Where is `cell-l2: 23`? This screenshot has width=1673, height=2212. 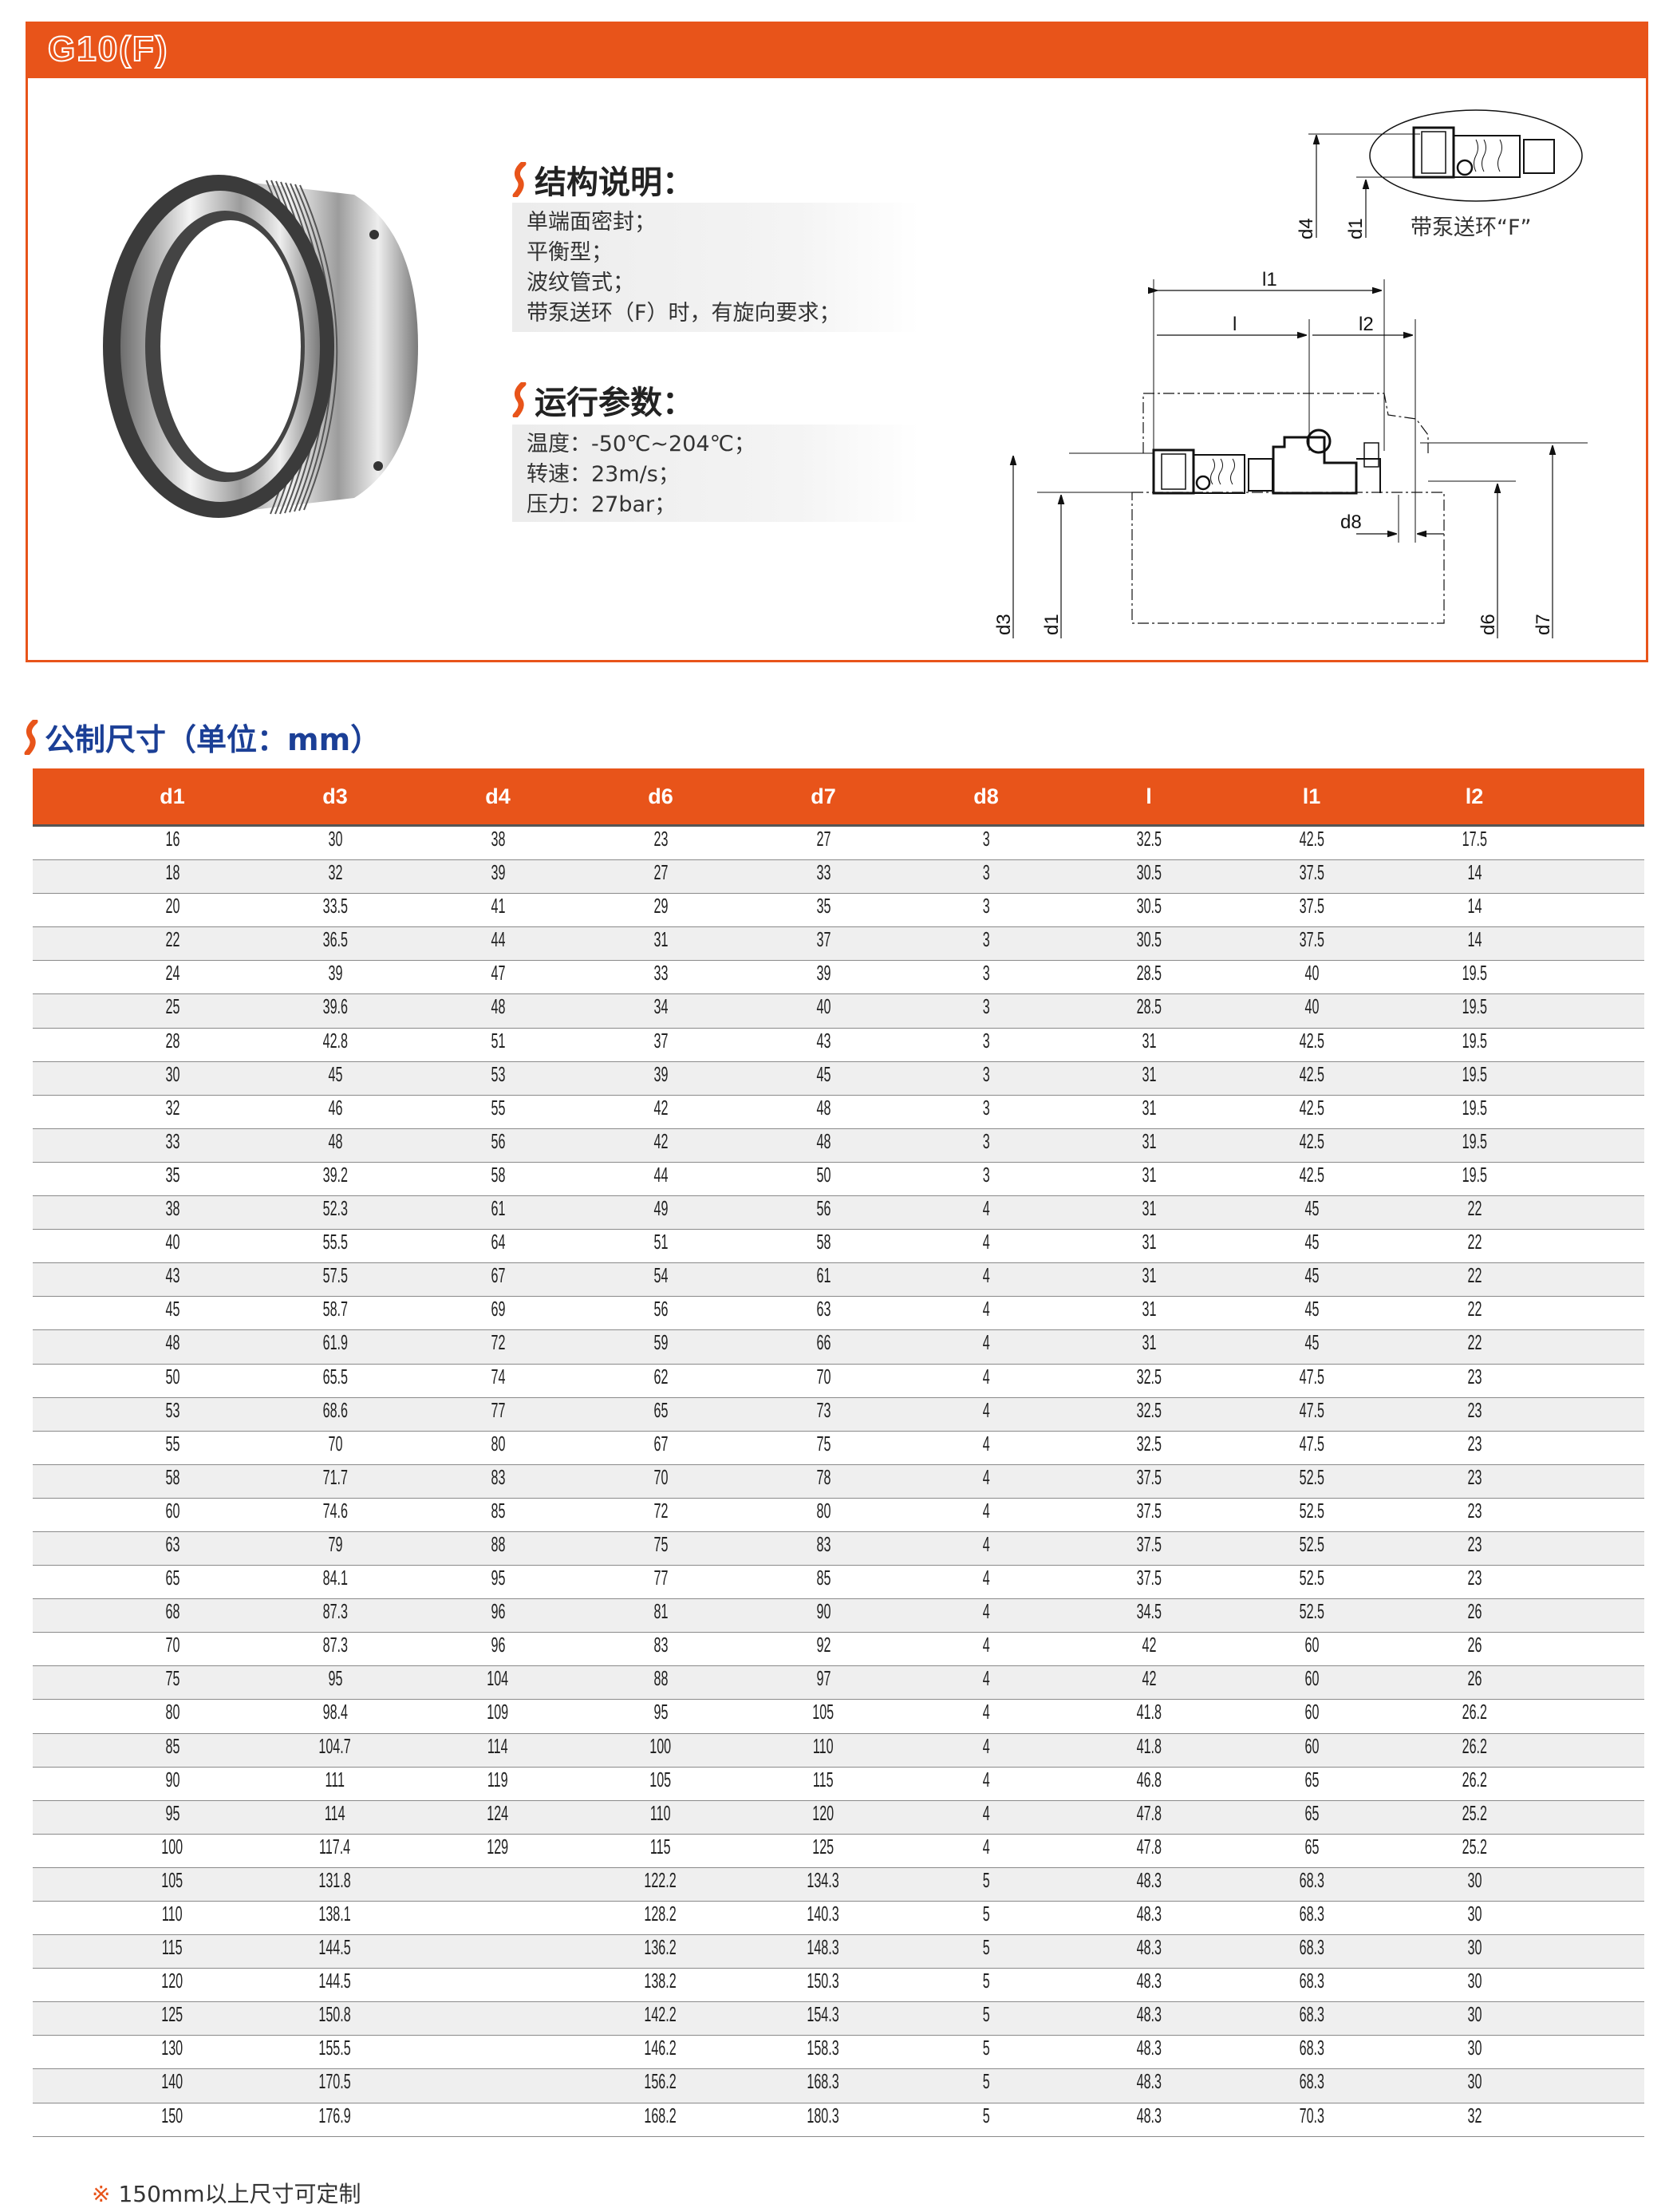
cell-l2: 23 is located at coordinates (1474, 1548).